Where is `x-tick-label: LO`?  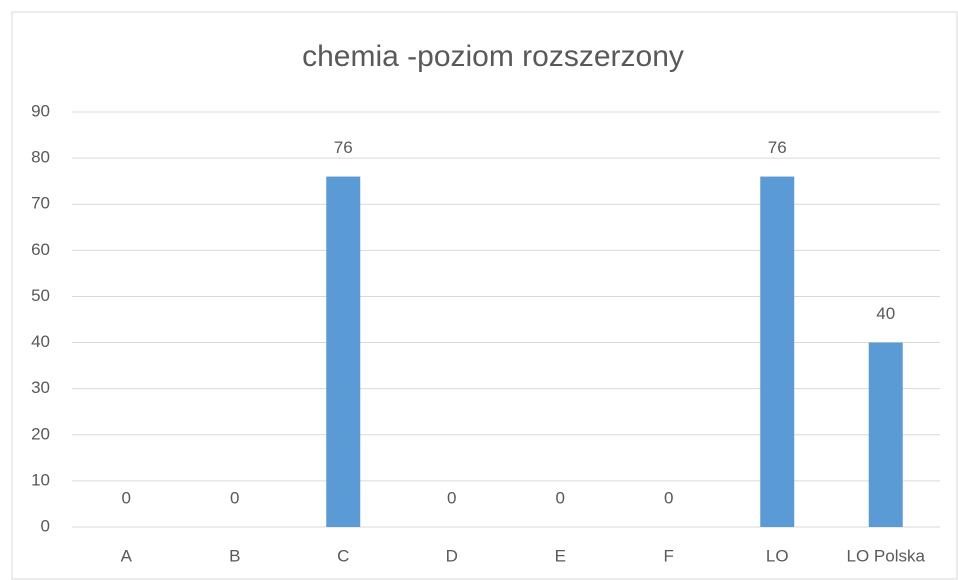
x-tick-label: LO is located at coordinates (777, 555).